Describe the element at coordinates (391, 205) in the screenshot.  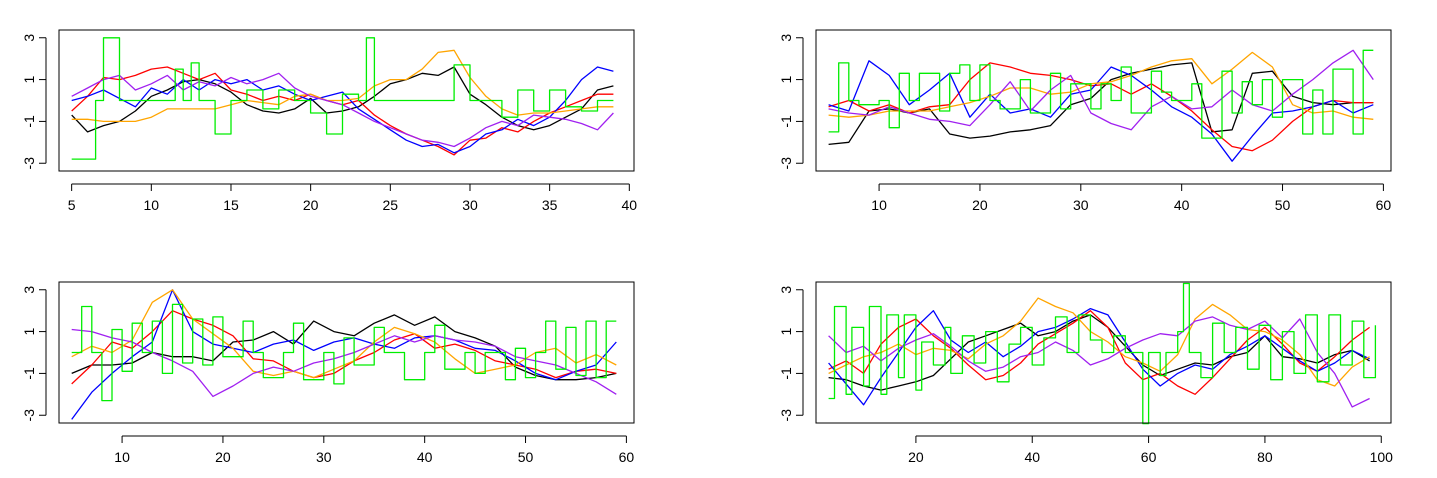
I see `x-tick-label: 25` at that location.